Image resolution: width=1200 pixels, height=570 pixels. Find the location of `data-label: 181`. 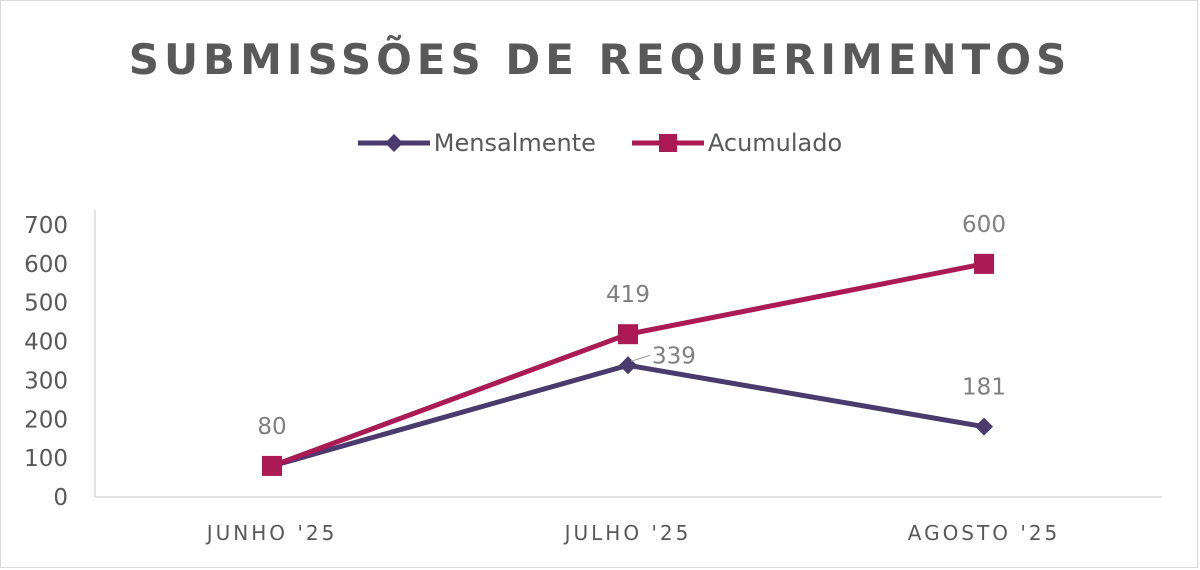

data-label: 181 is located at coordinates (984, 388).